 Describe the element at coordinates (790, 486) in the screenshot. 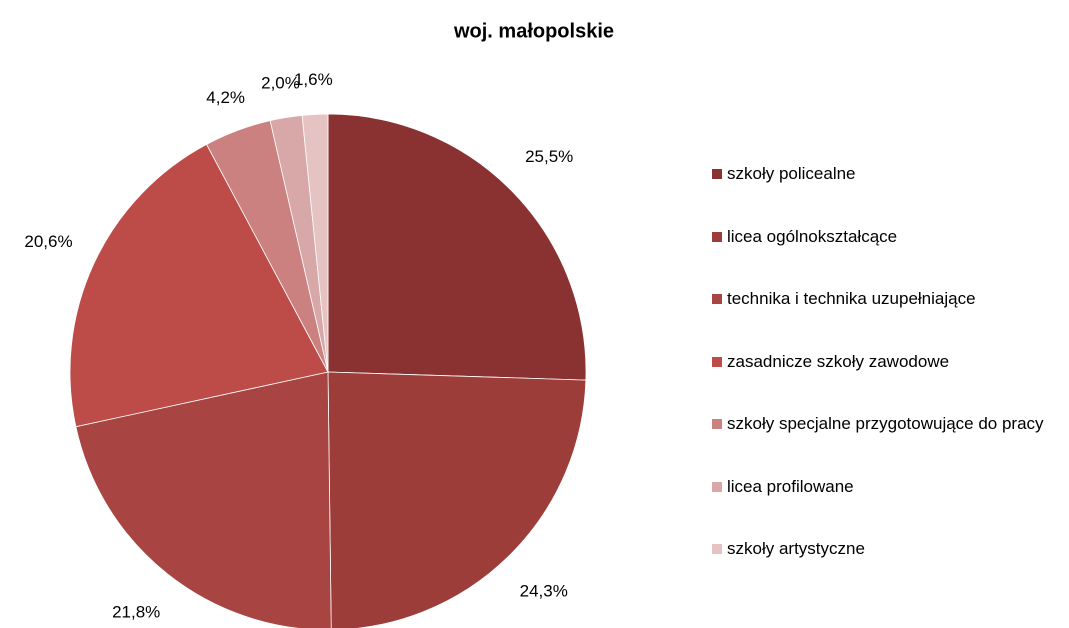

I see `legend-label: licea profilowane` at that location.